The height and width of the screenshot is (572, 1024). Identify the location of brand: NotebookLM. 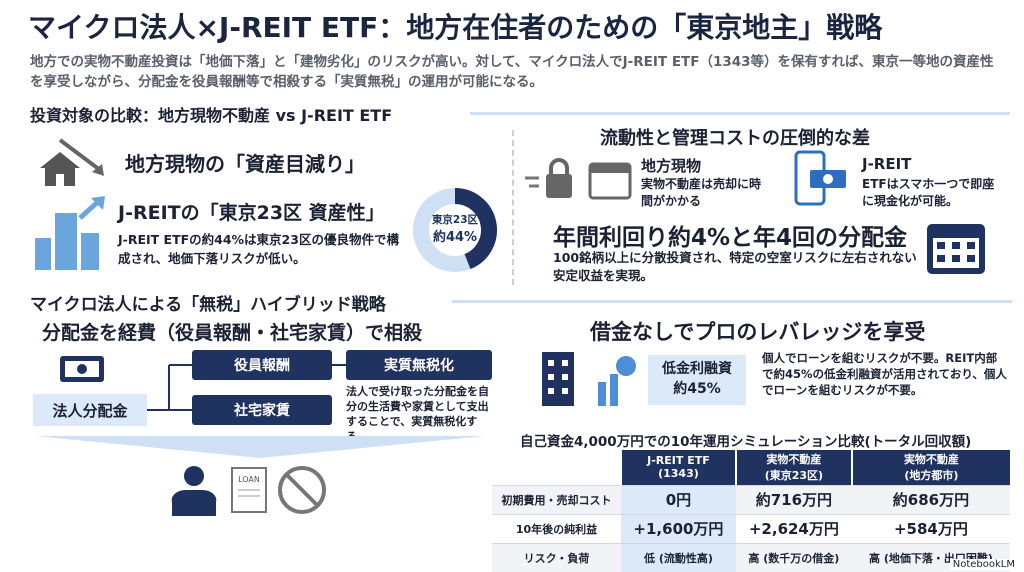
(983, 564).